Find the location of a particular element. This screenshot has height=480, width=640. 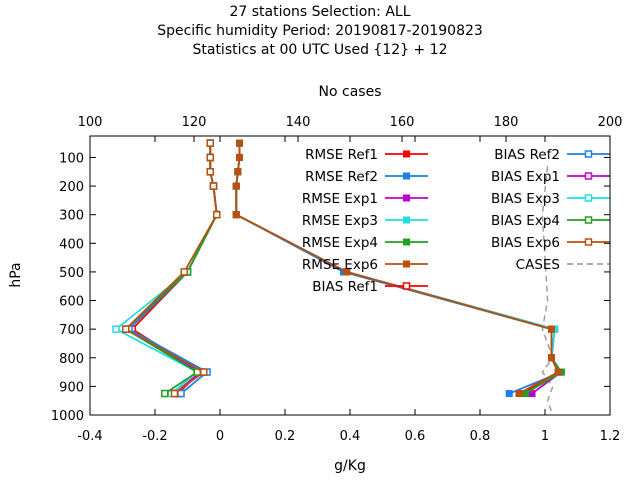

legend-item-rmse-exp6: RMSE Exp6 is located at coordinates (365, 265).